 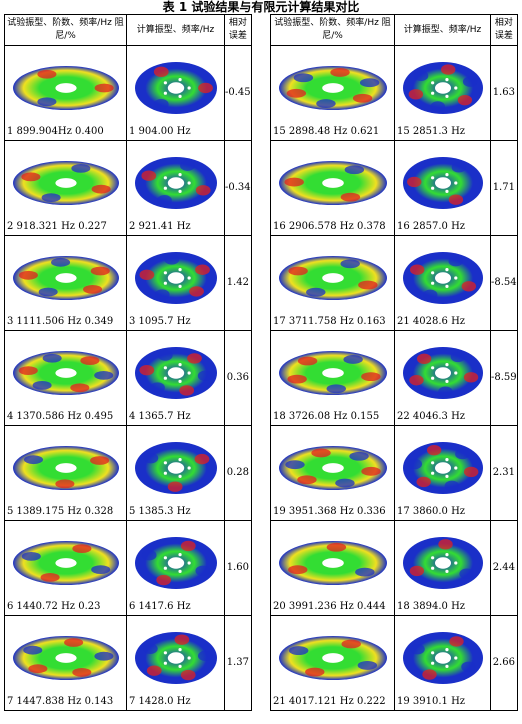 I want to click on calc-mode-cell: 18 3894.0 Hz, so click(x=442, y=568).